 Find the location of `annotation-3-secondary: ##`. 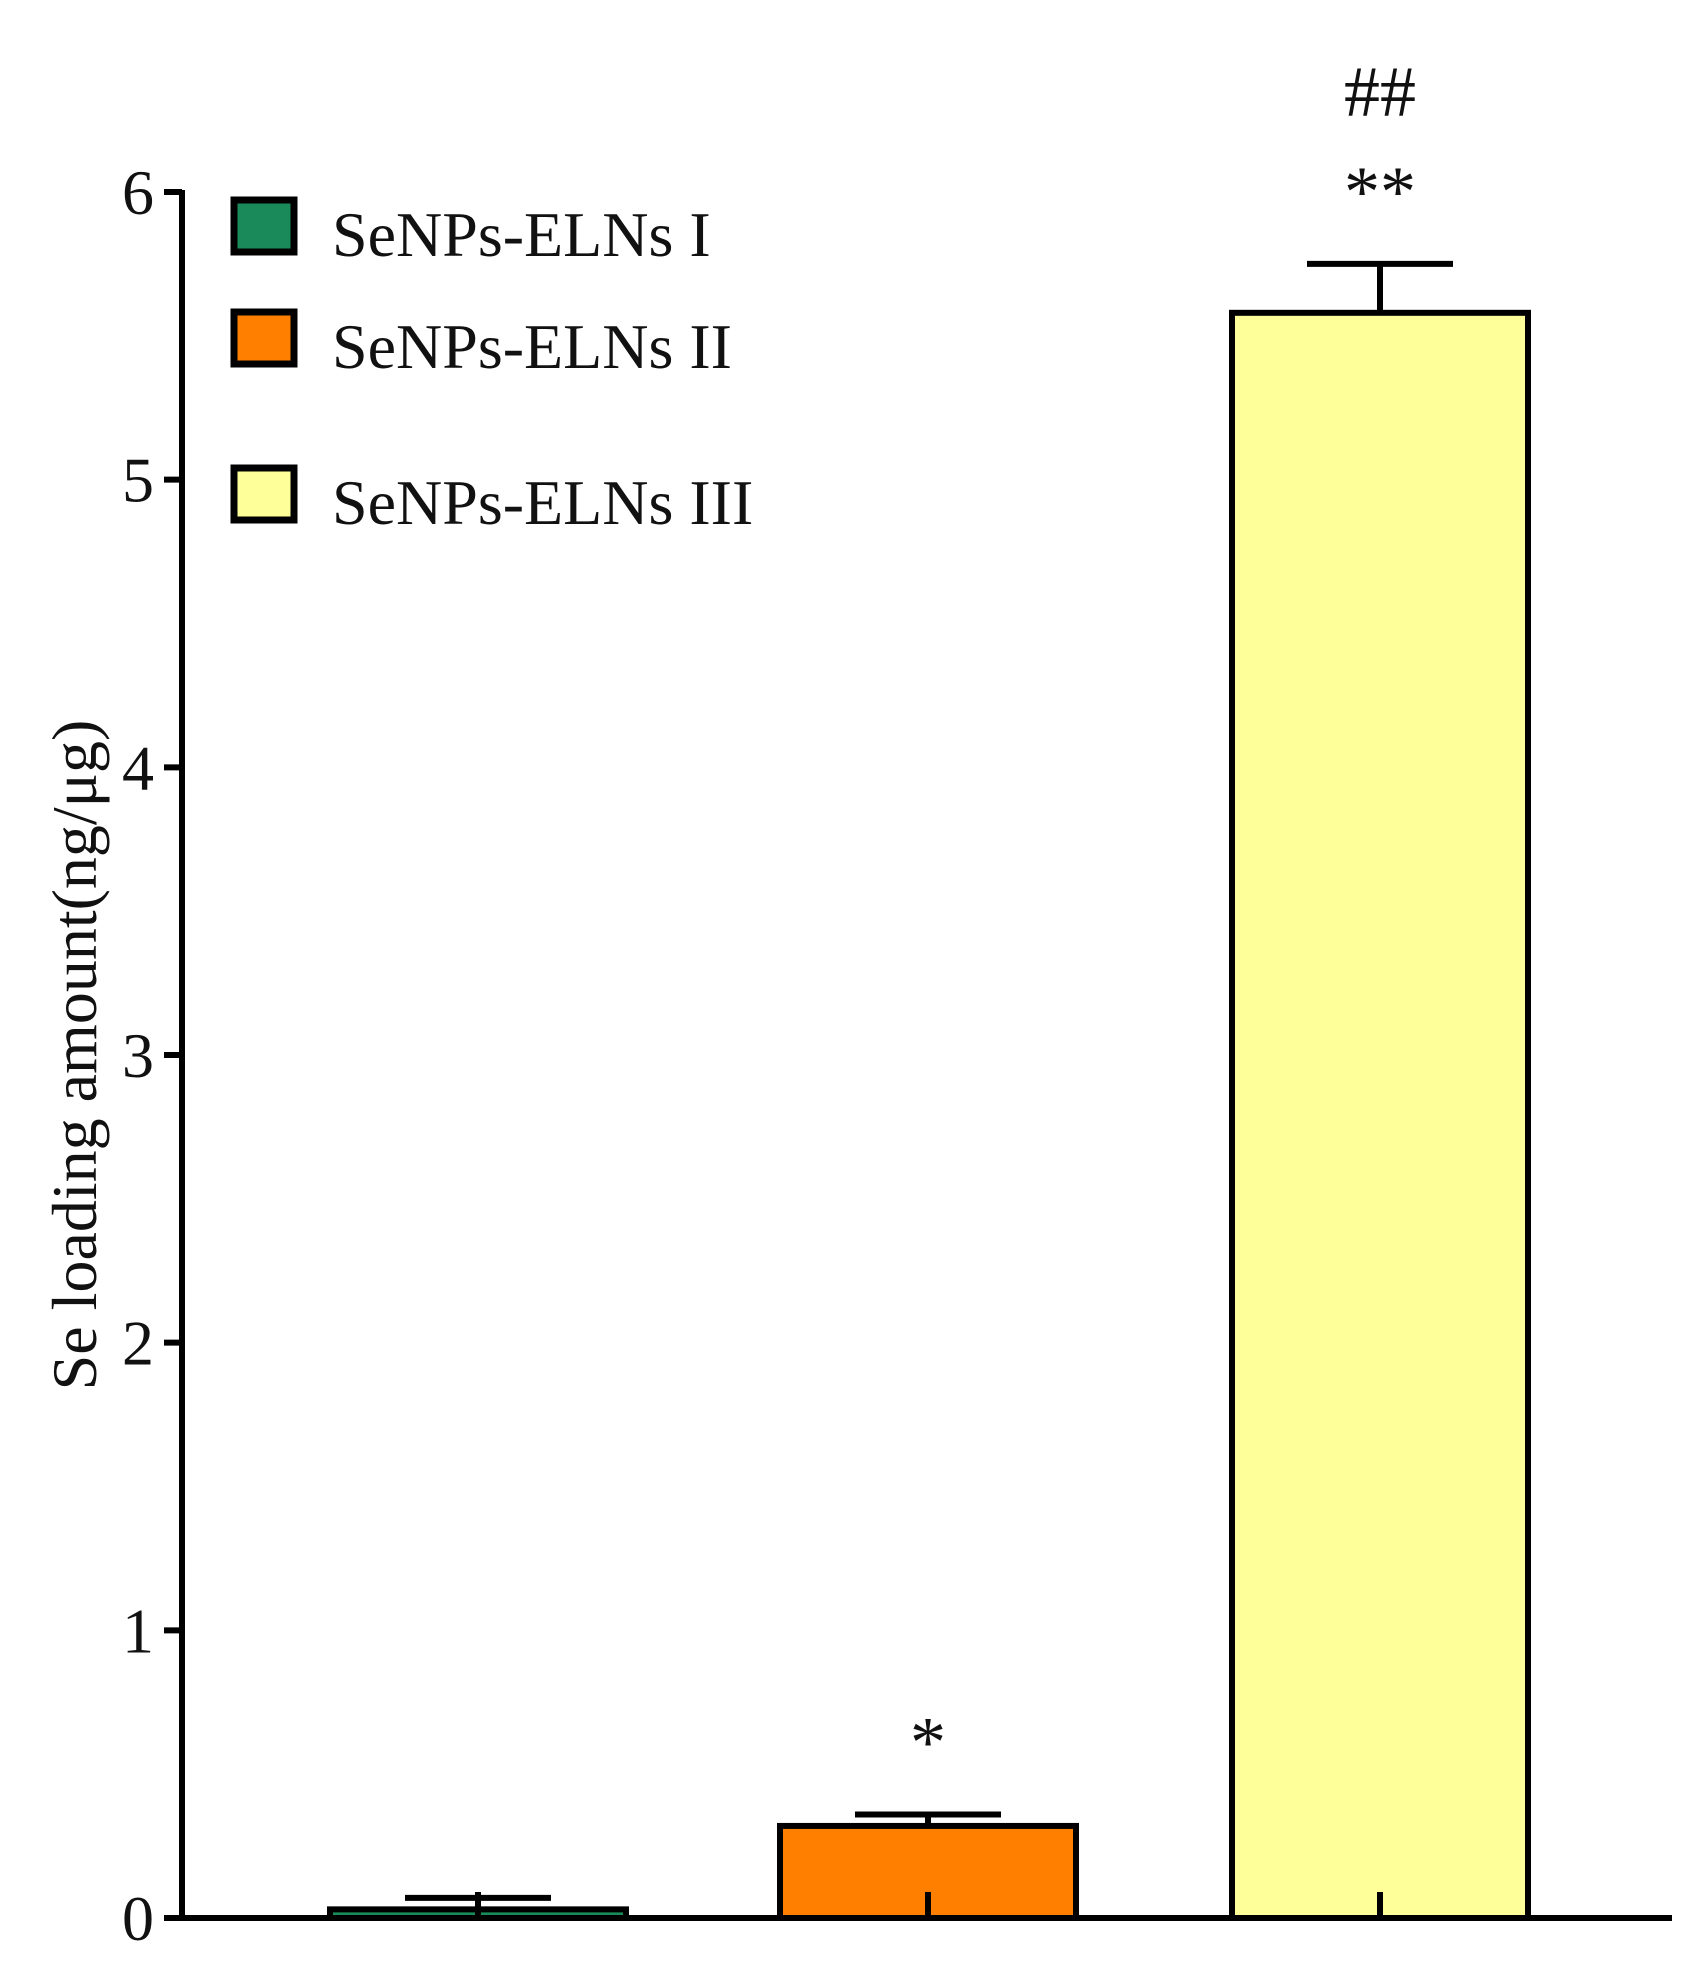

annotation-3-secondary: ## is located at coordinates (1380, 92).